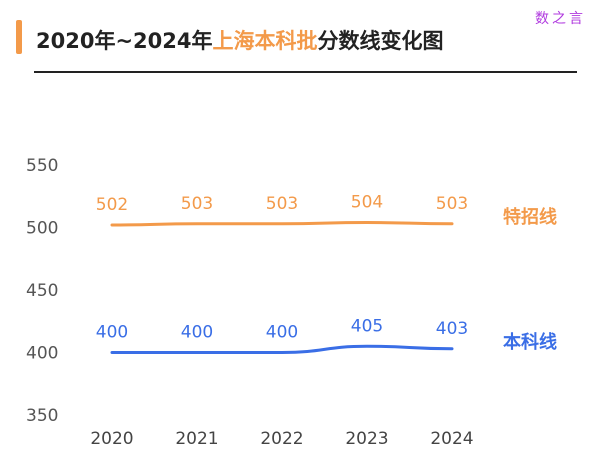  What do you see at coordinates (530, 217) in the screenshot?
I see `series-label: 特招线` at bounding box center [530, 217].